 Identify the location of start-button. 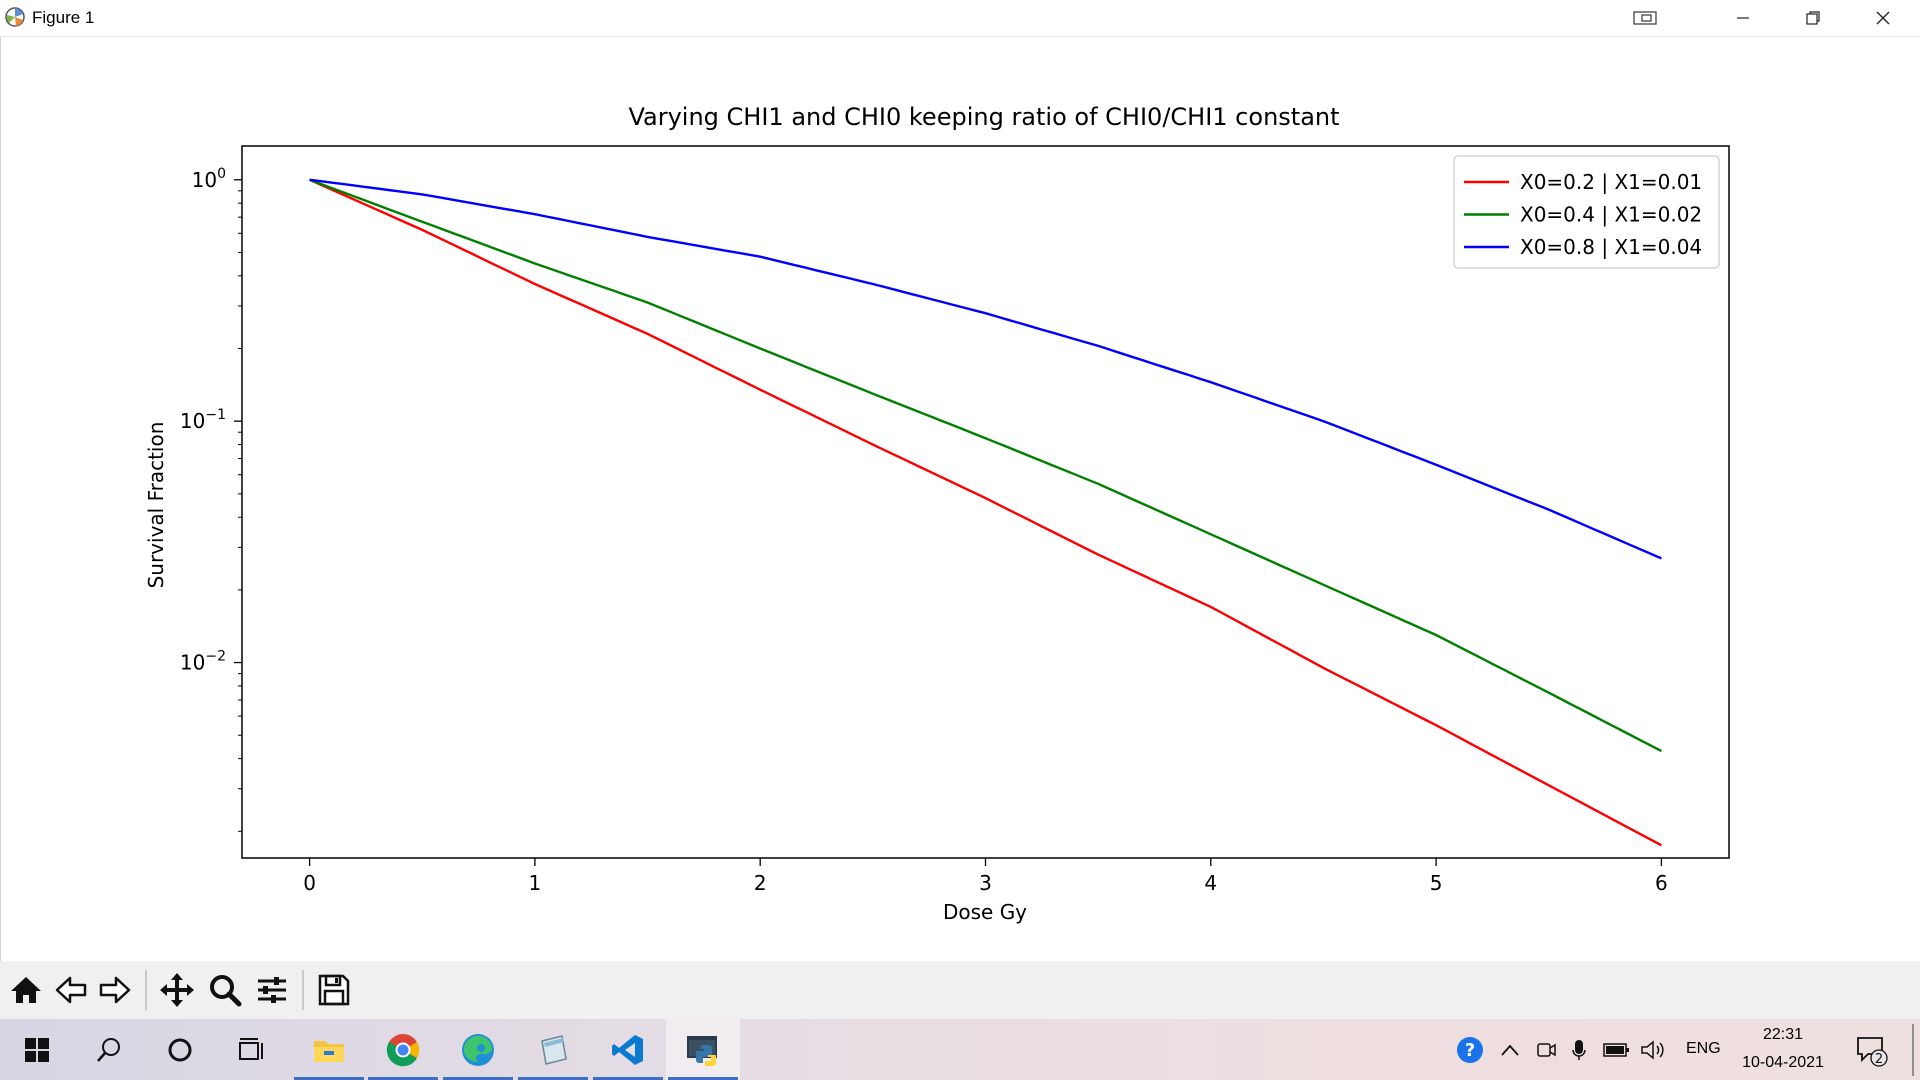
(37, 1049).